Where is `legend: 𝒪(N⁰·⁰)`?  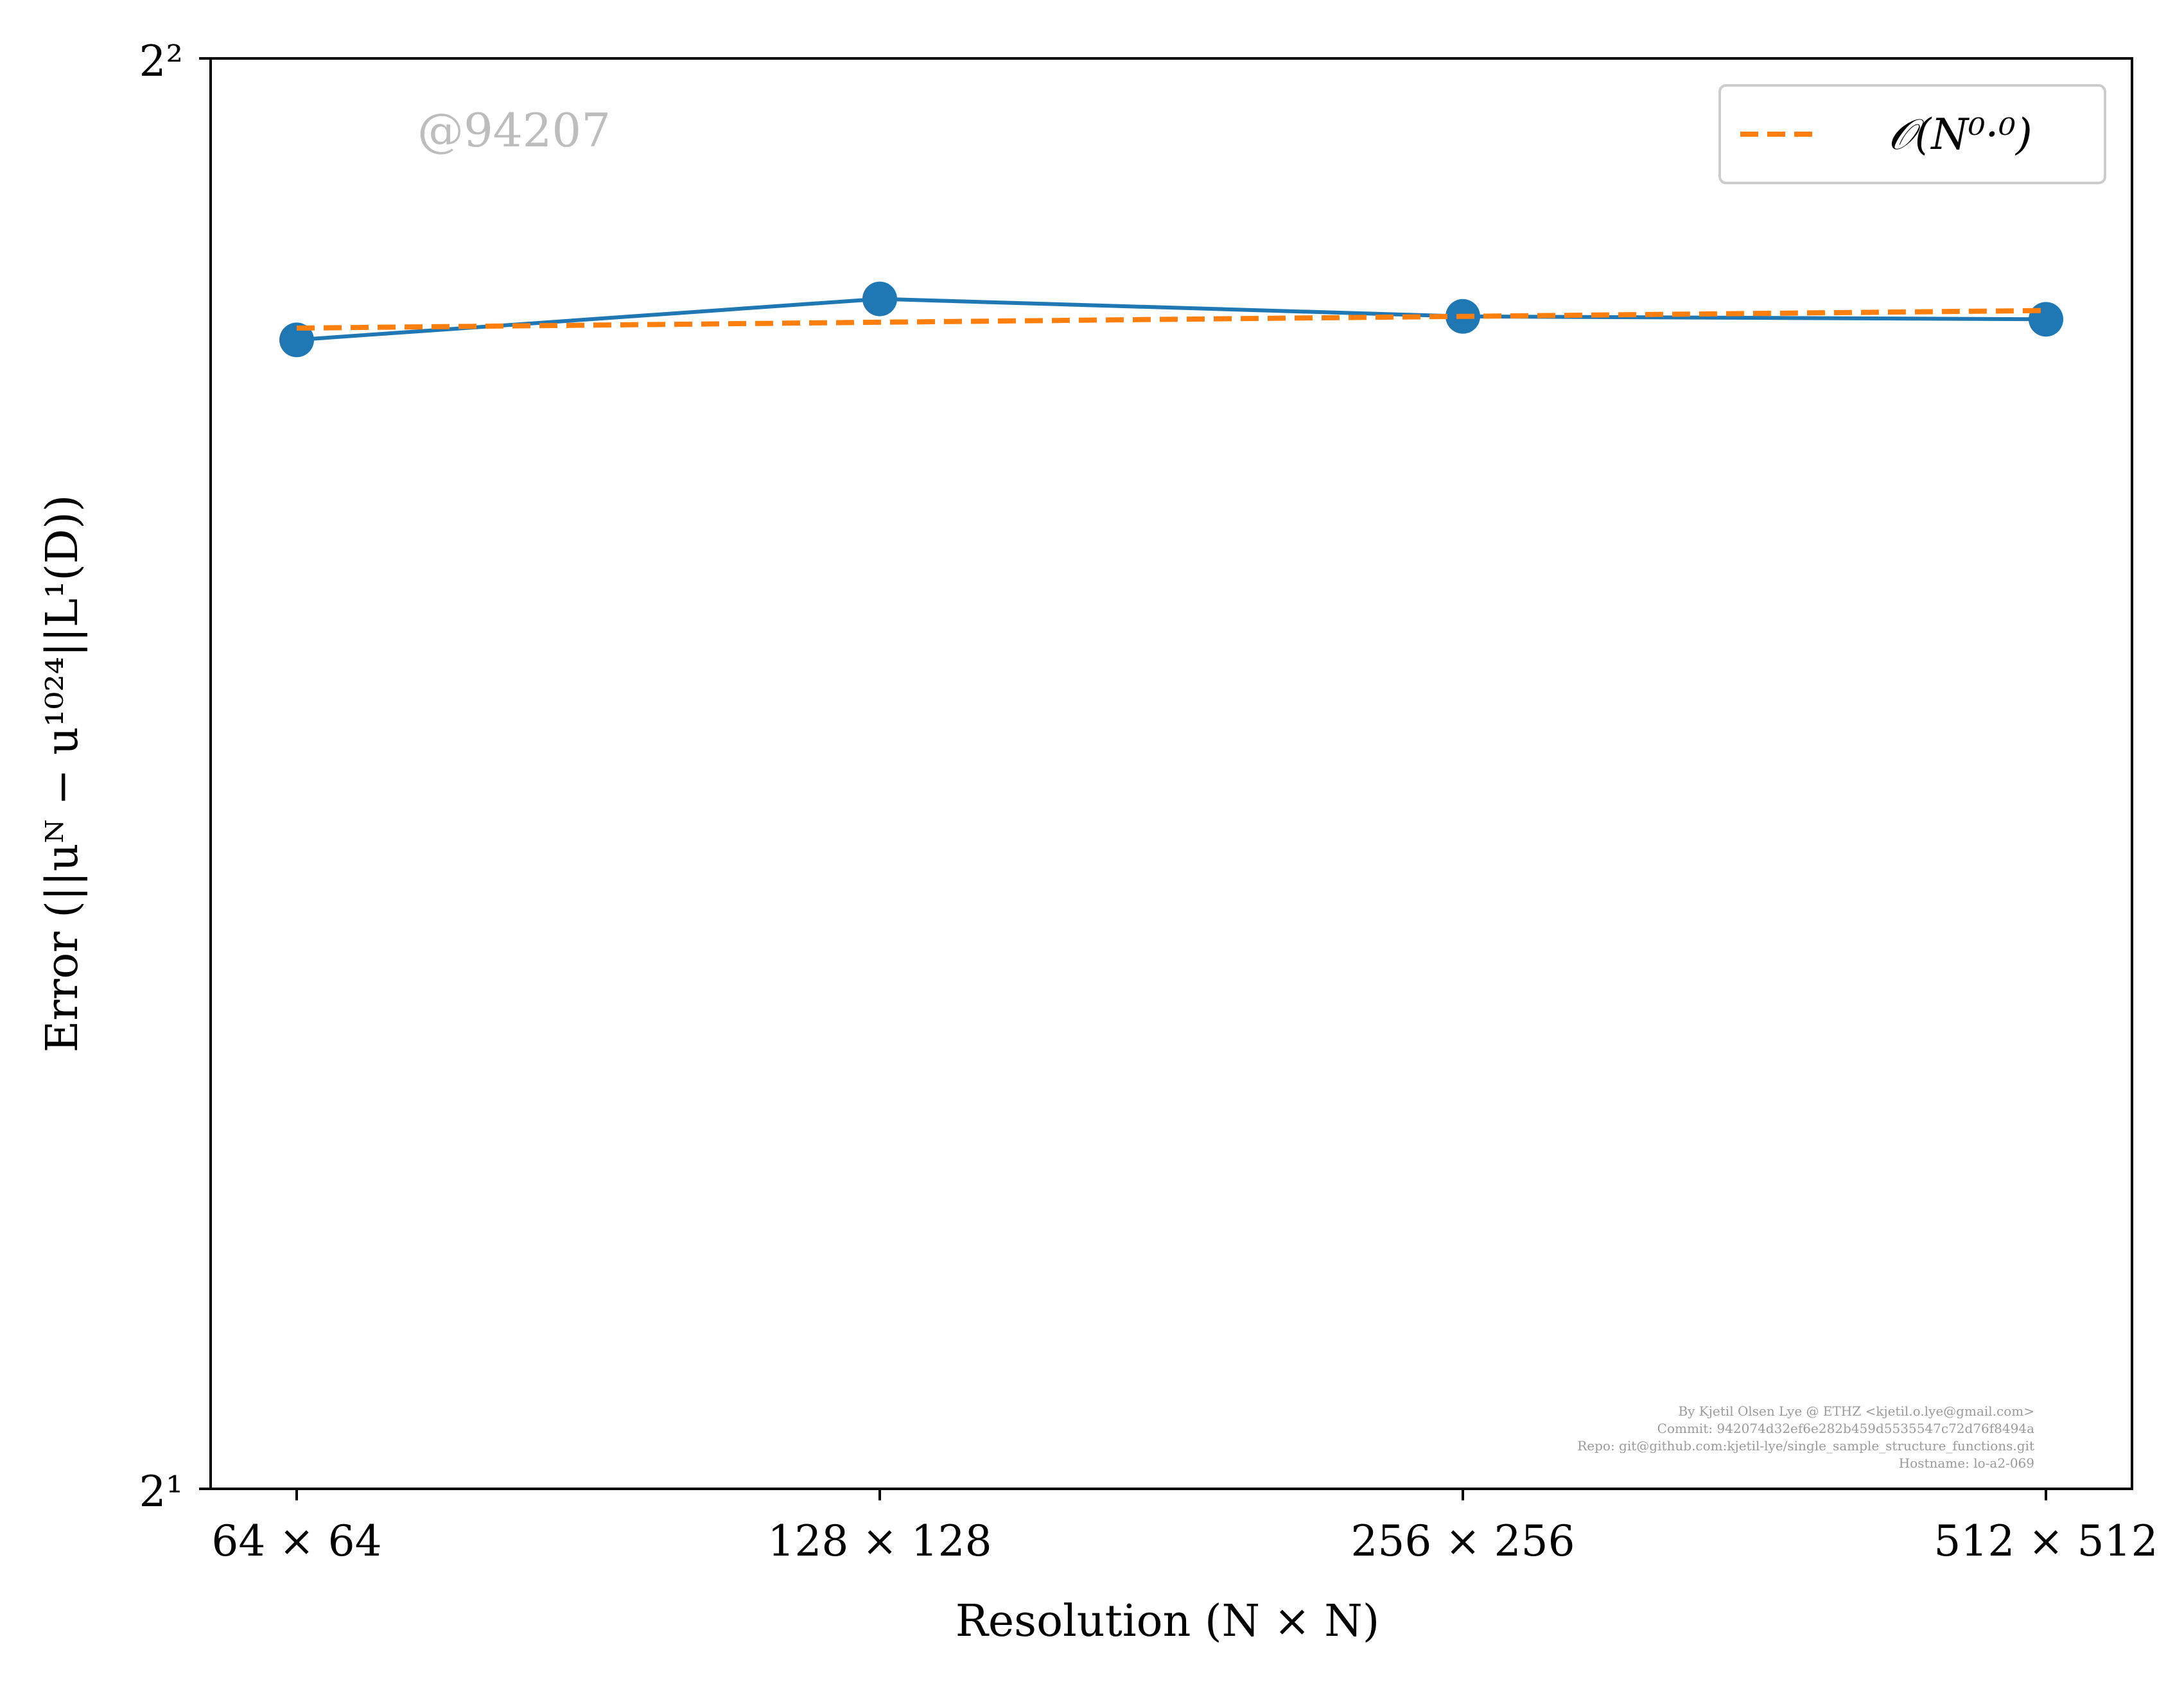 legend: 𝒪(N⁰·⁰) is located at coordinates (1912, 134).